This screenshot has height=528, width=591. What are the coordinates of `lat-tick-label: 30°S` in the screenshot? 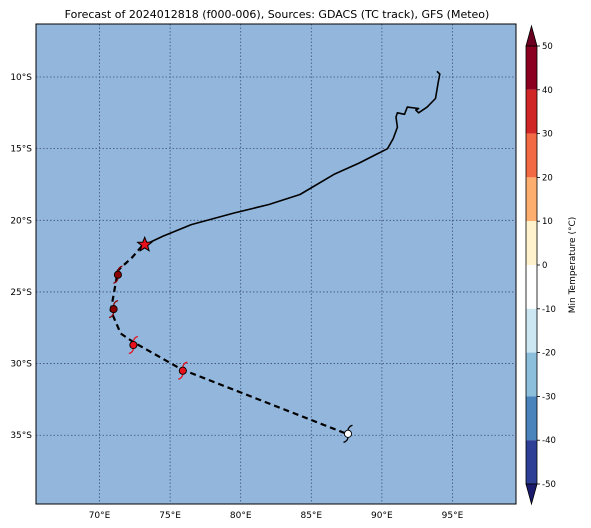 It's located at (21, 365).